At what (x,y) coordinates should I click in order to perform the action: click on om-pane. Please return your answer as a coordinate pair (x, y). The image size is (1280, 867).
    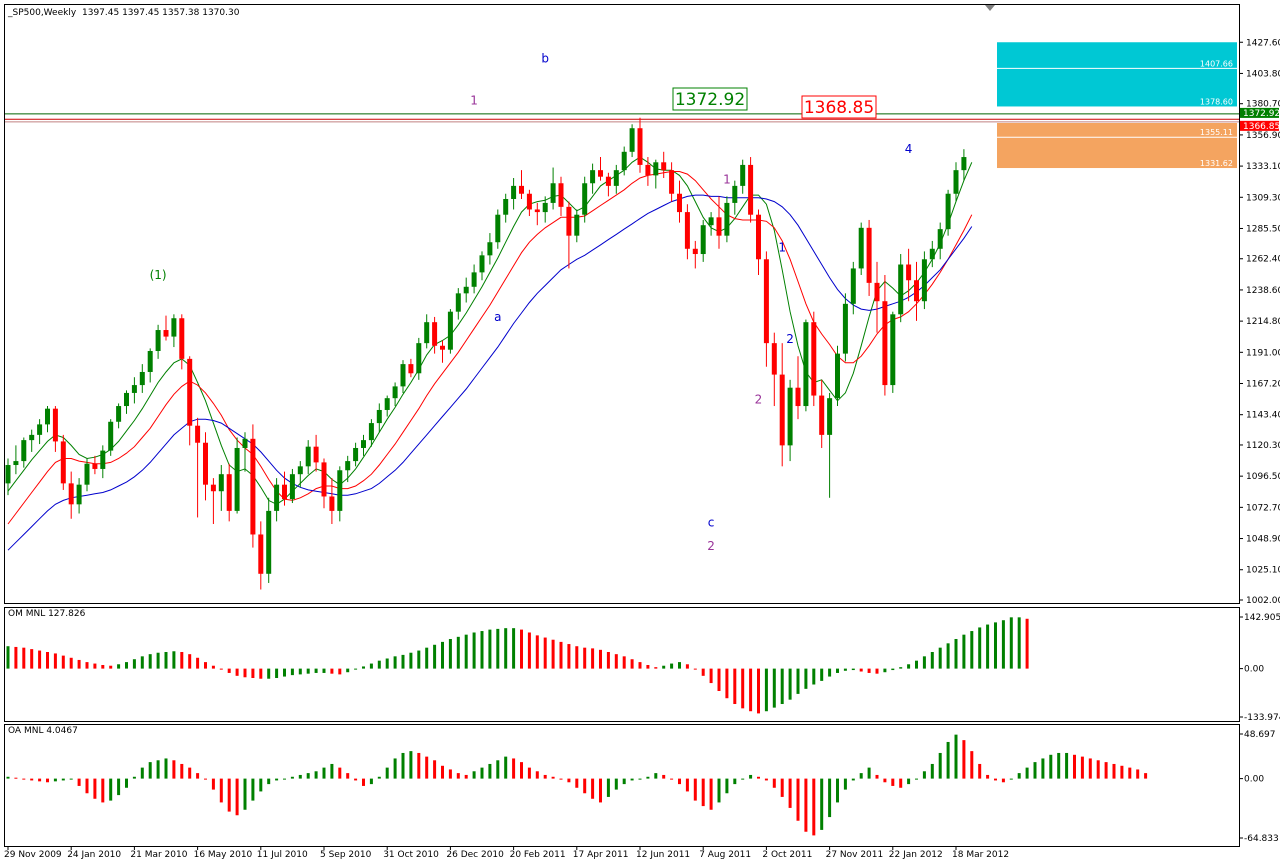
    Looking at the image, I should click on (622, 664).